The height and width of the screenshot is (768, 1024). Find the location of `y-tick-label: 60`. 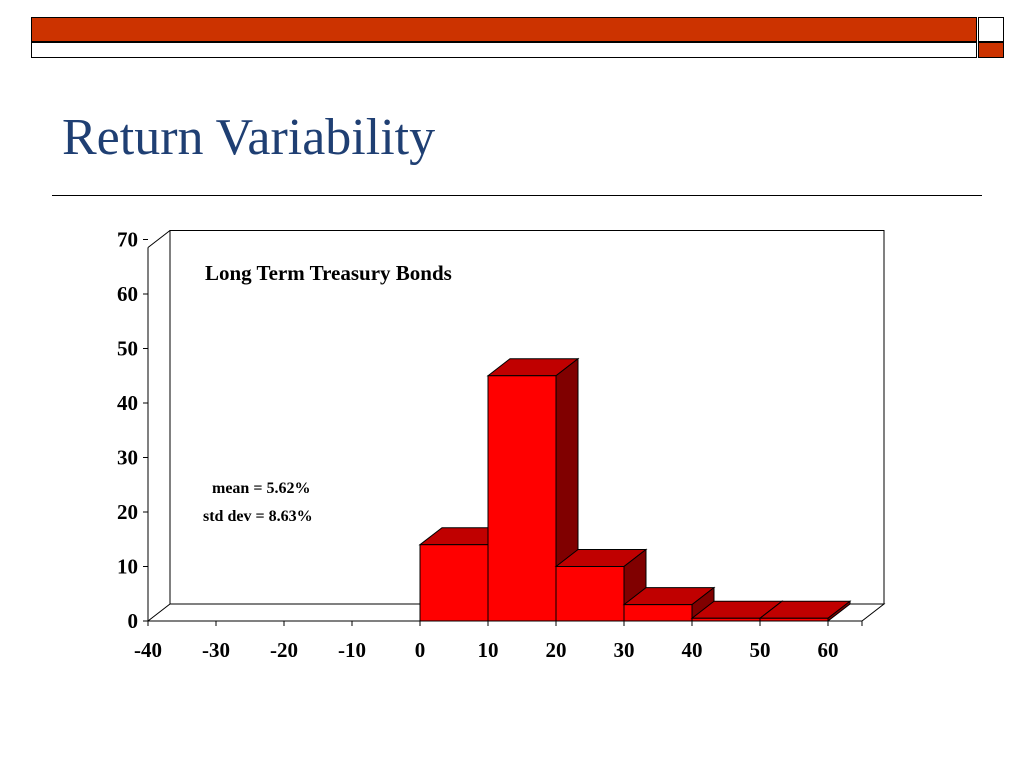

y-tick-label: 60 is located at coordinates (127, 294).